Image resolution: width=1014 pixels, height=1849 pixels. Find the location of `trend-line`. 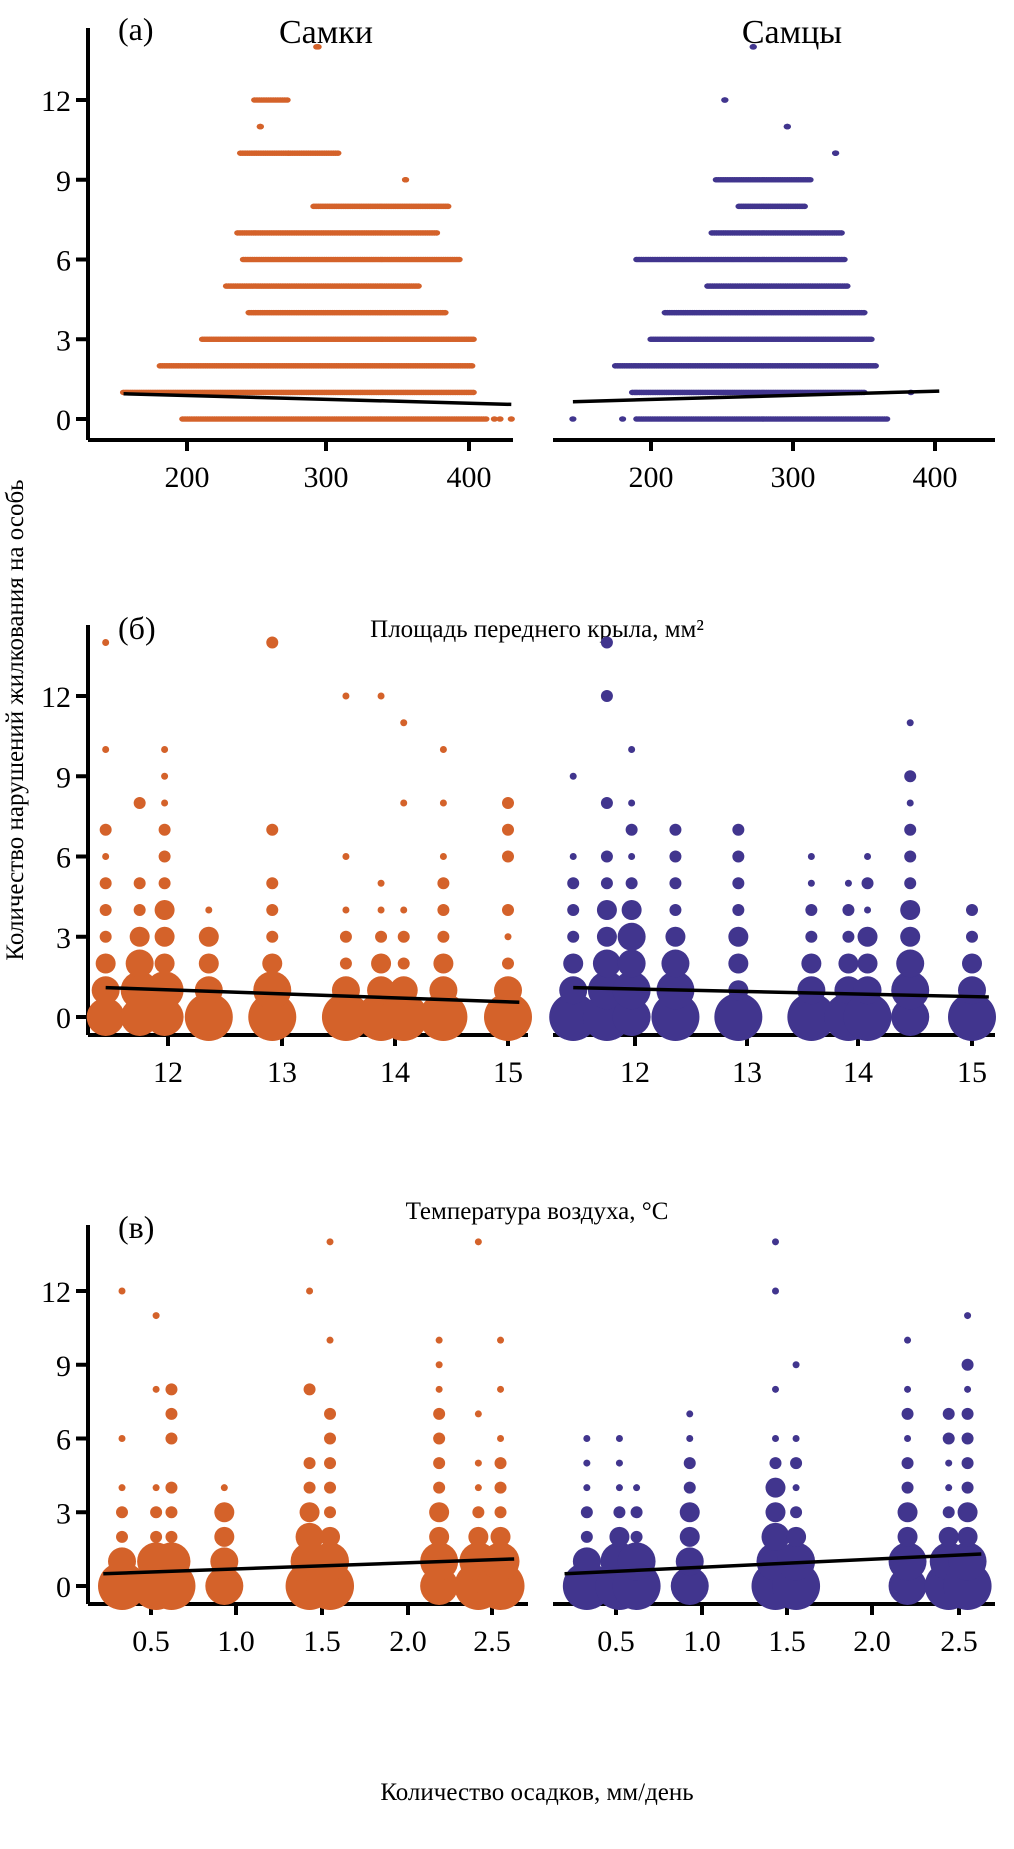

trend-line is located at coordinates (781, 992).